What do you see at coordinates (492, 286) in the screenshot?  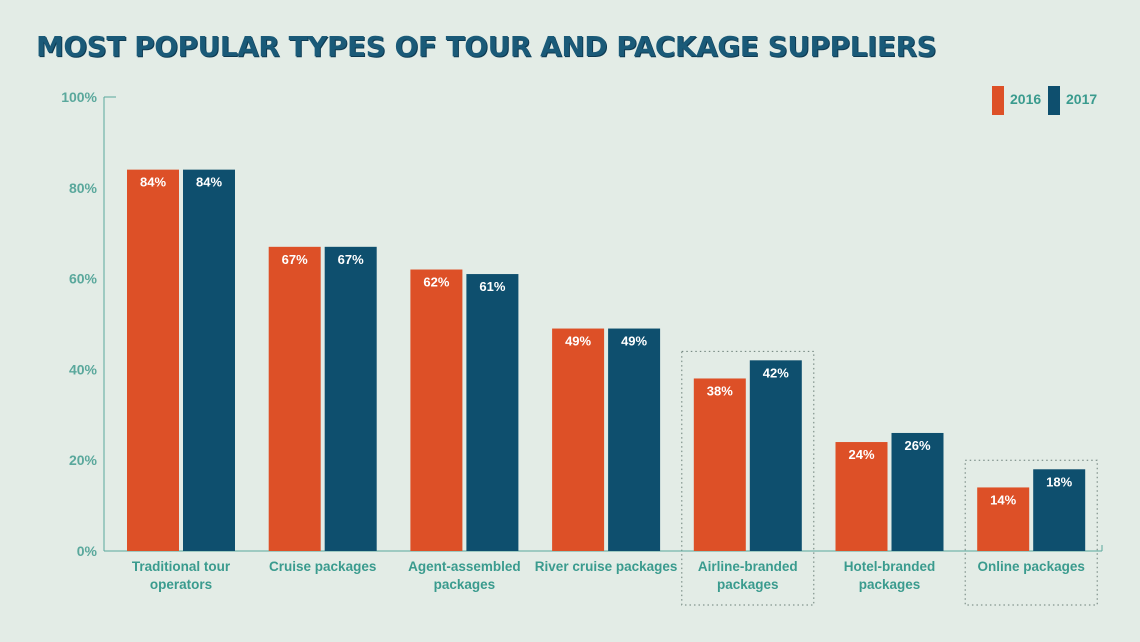 I see `bar-value-label: 61%` at bounding box center [492, 286].